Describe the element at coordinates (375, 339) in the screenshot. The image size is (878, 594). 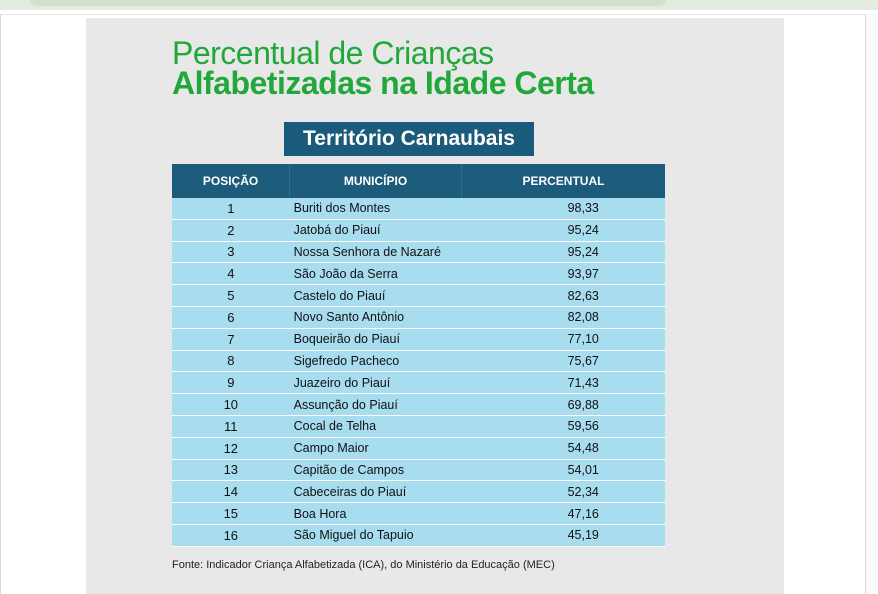
I see `municipality-cell: Boqueirão do Piauí` at that location.